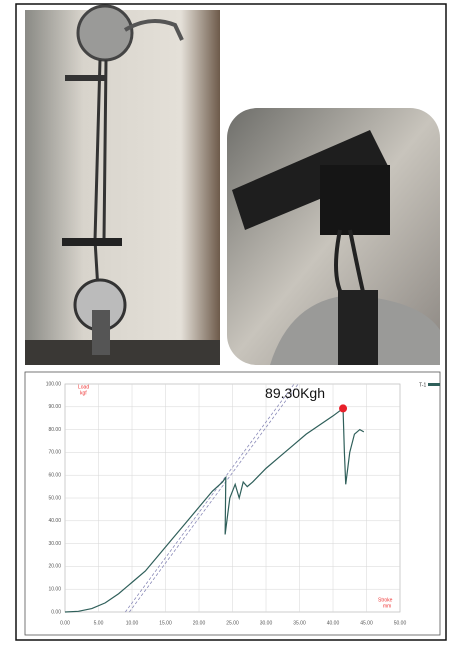  Describe the element at coordinates (54, 407) in the screenshot. I see `y-tick-label: 90.00` at that location.